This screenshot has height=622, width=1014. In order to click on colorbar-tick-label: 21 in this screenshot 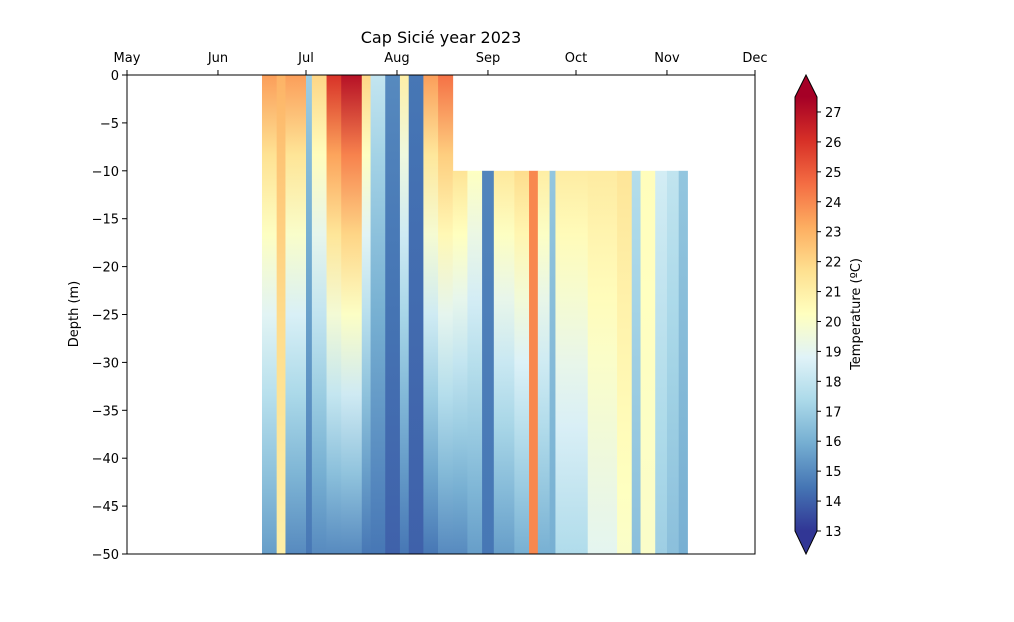, I will do `click(833, 293)`.